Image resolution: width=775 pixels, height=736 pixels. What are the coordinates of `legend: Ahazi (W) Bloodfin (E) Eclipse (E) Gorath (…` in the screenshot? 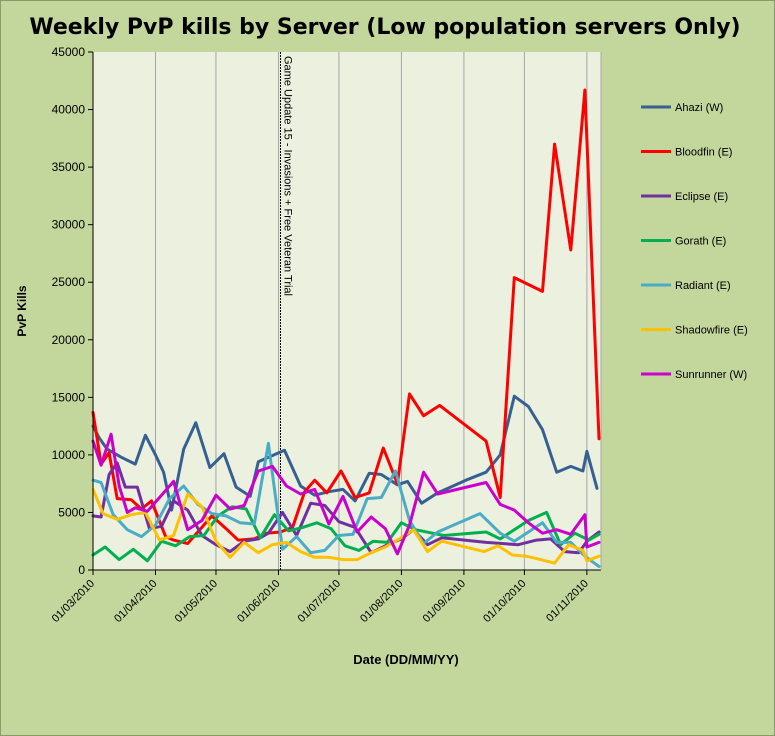 It's located at (694, 241).